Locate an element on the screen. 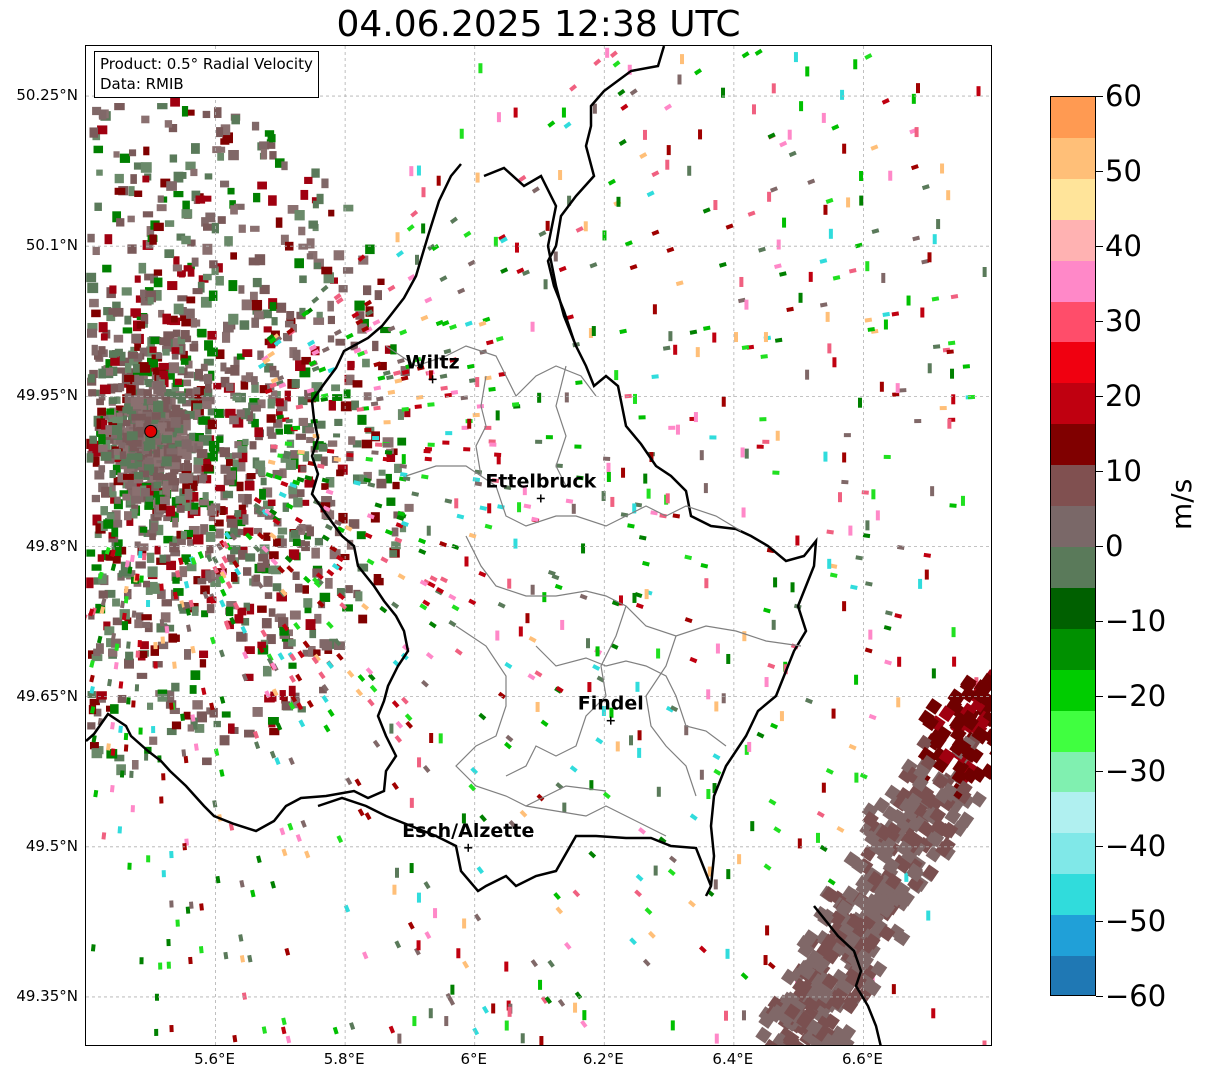 This screenshot has width=1207, height=1081. city-esch-alzette: Esch/Alzette is located at coordinates (468, 836).